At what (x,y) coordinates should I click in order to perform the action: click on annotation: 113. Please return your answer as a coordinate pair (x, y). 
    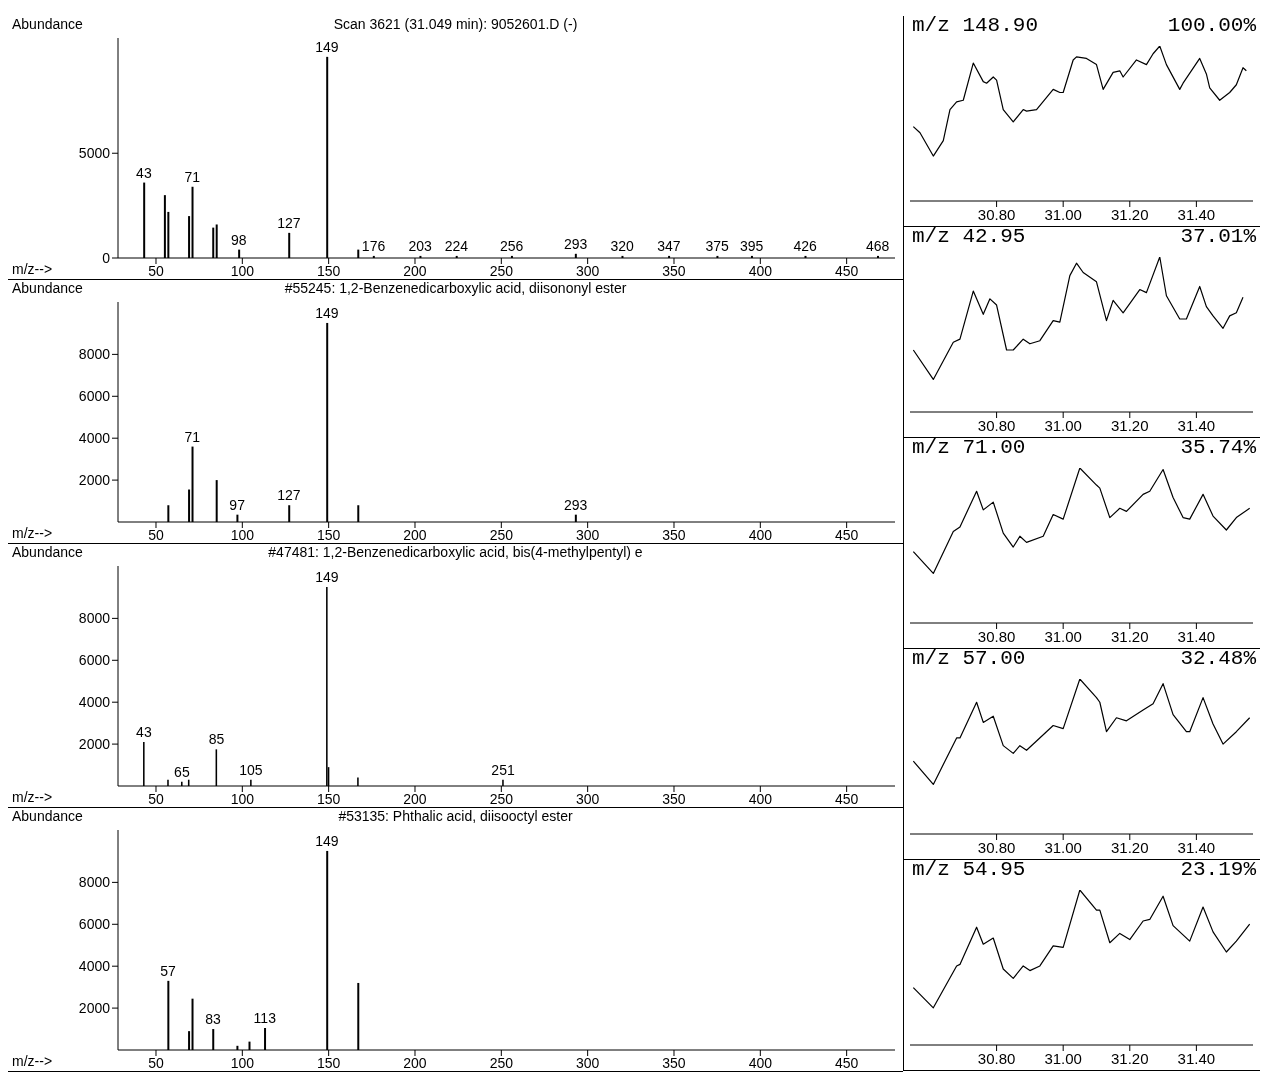
    Looking at the image, I should click on (265, 1018).